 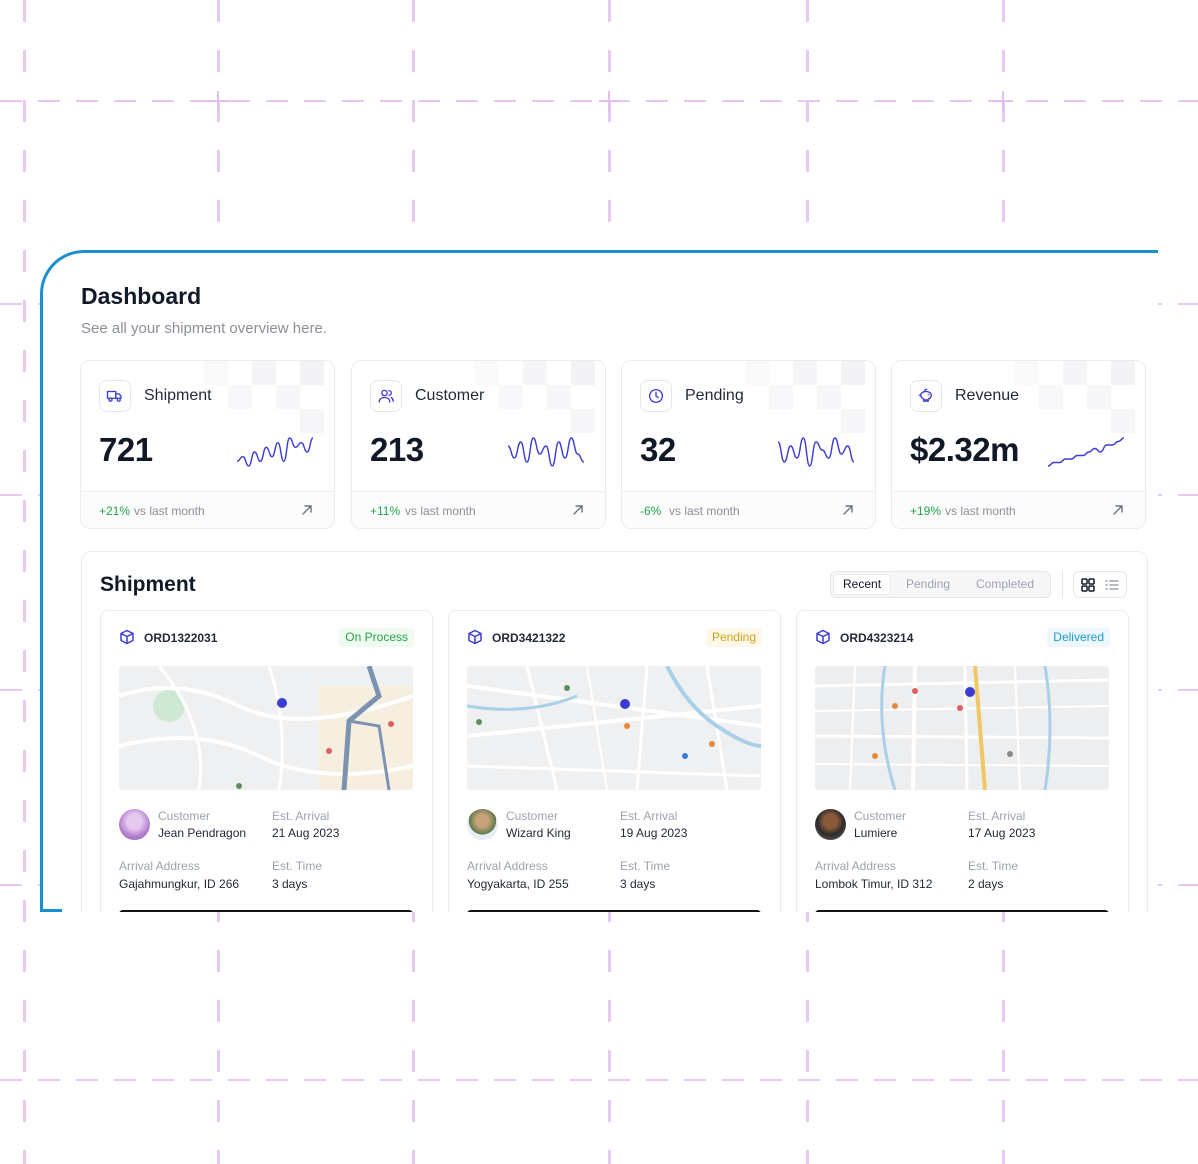 What do you see at coordinates (928, 584) in the screenshot?
I see `tab-pending: Pending` at bounding box center [928, 584].